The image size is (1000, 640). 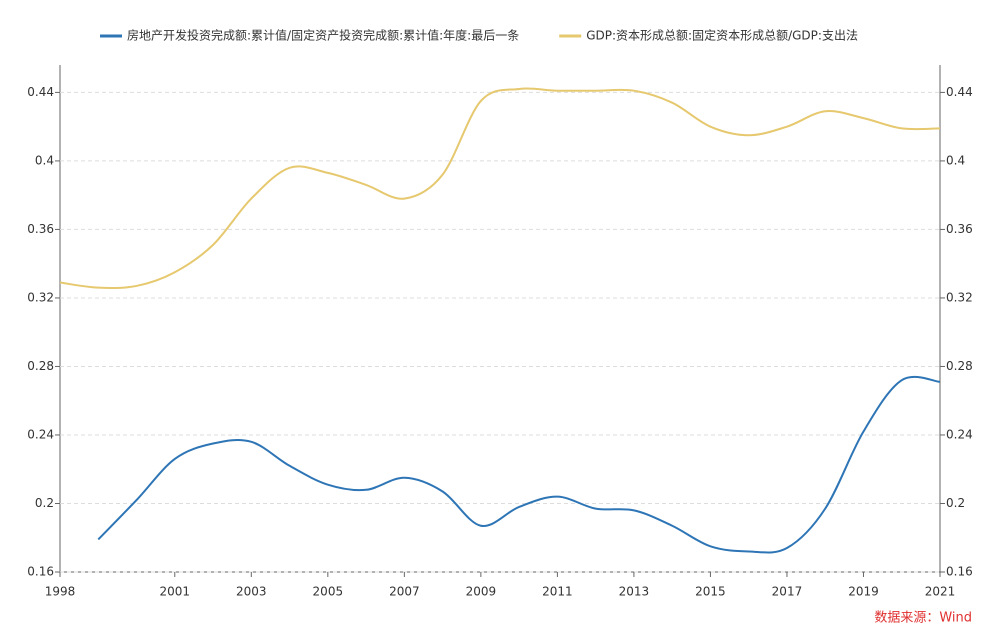 What do you see at coordinates (955, 160) in the screenshot?
I see `y2-tick-label: 0.4` at bounding box center [955, 160].